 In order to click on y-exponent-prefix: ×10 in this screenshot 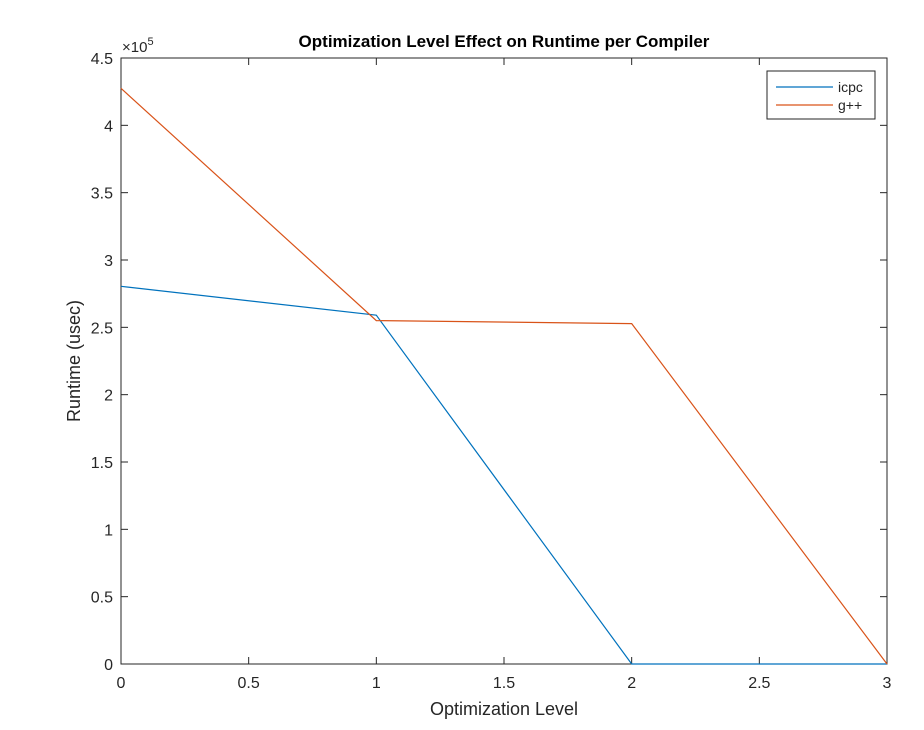, I will do `click(134, 47)`.